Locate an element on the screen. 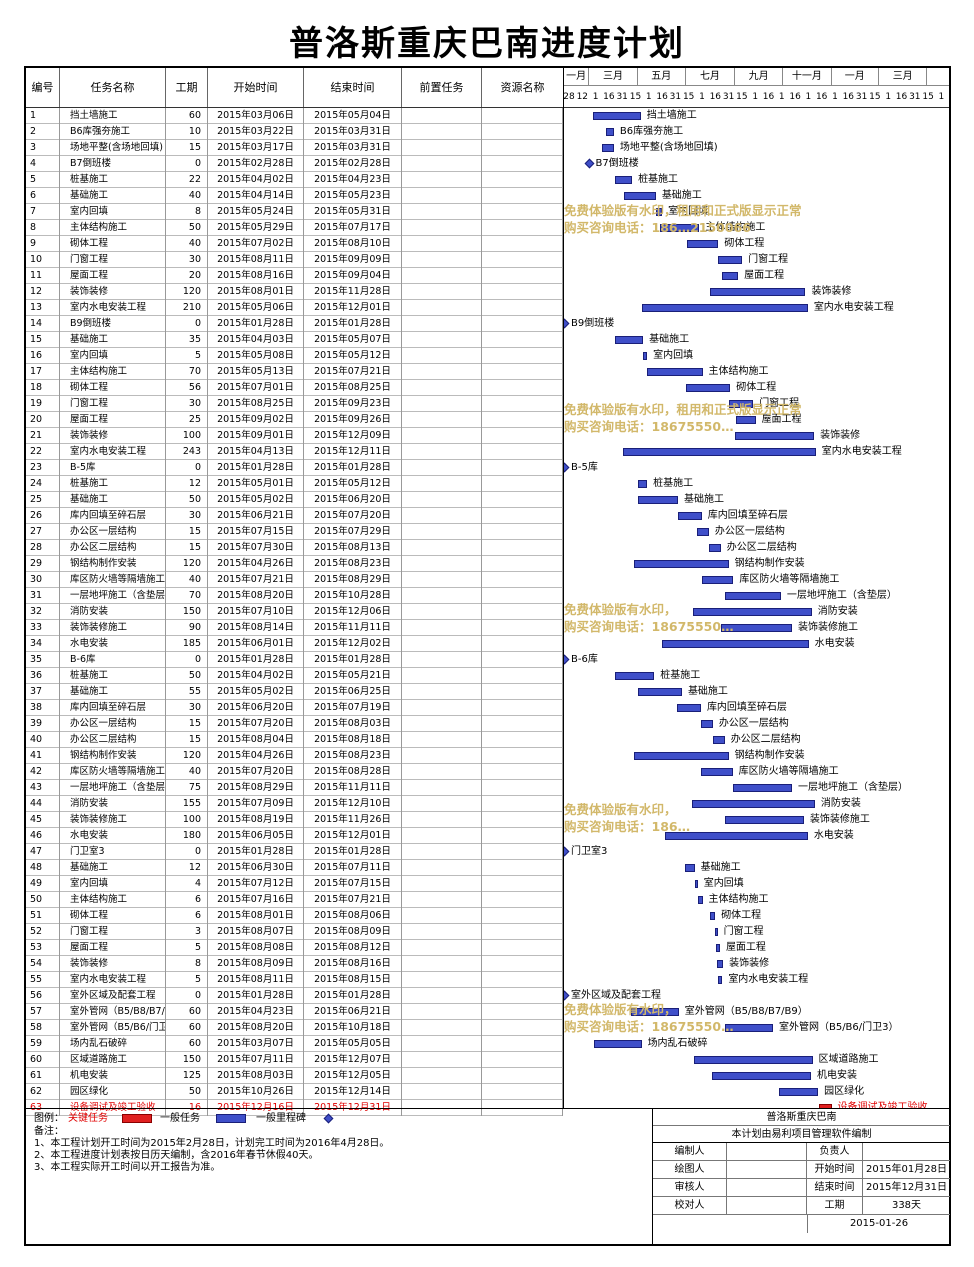 The width and height of the screenshot is (974, 1267). col-header-predecessor: 前置任务 is located at coordinates (442, 88).